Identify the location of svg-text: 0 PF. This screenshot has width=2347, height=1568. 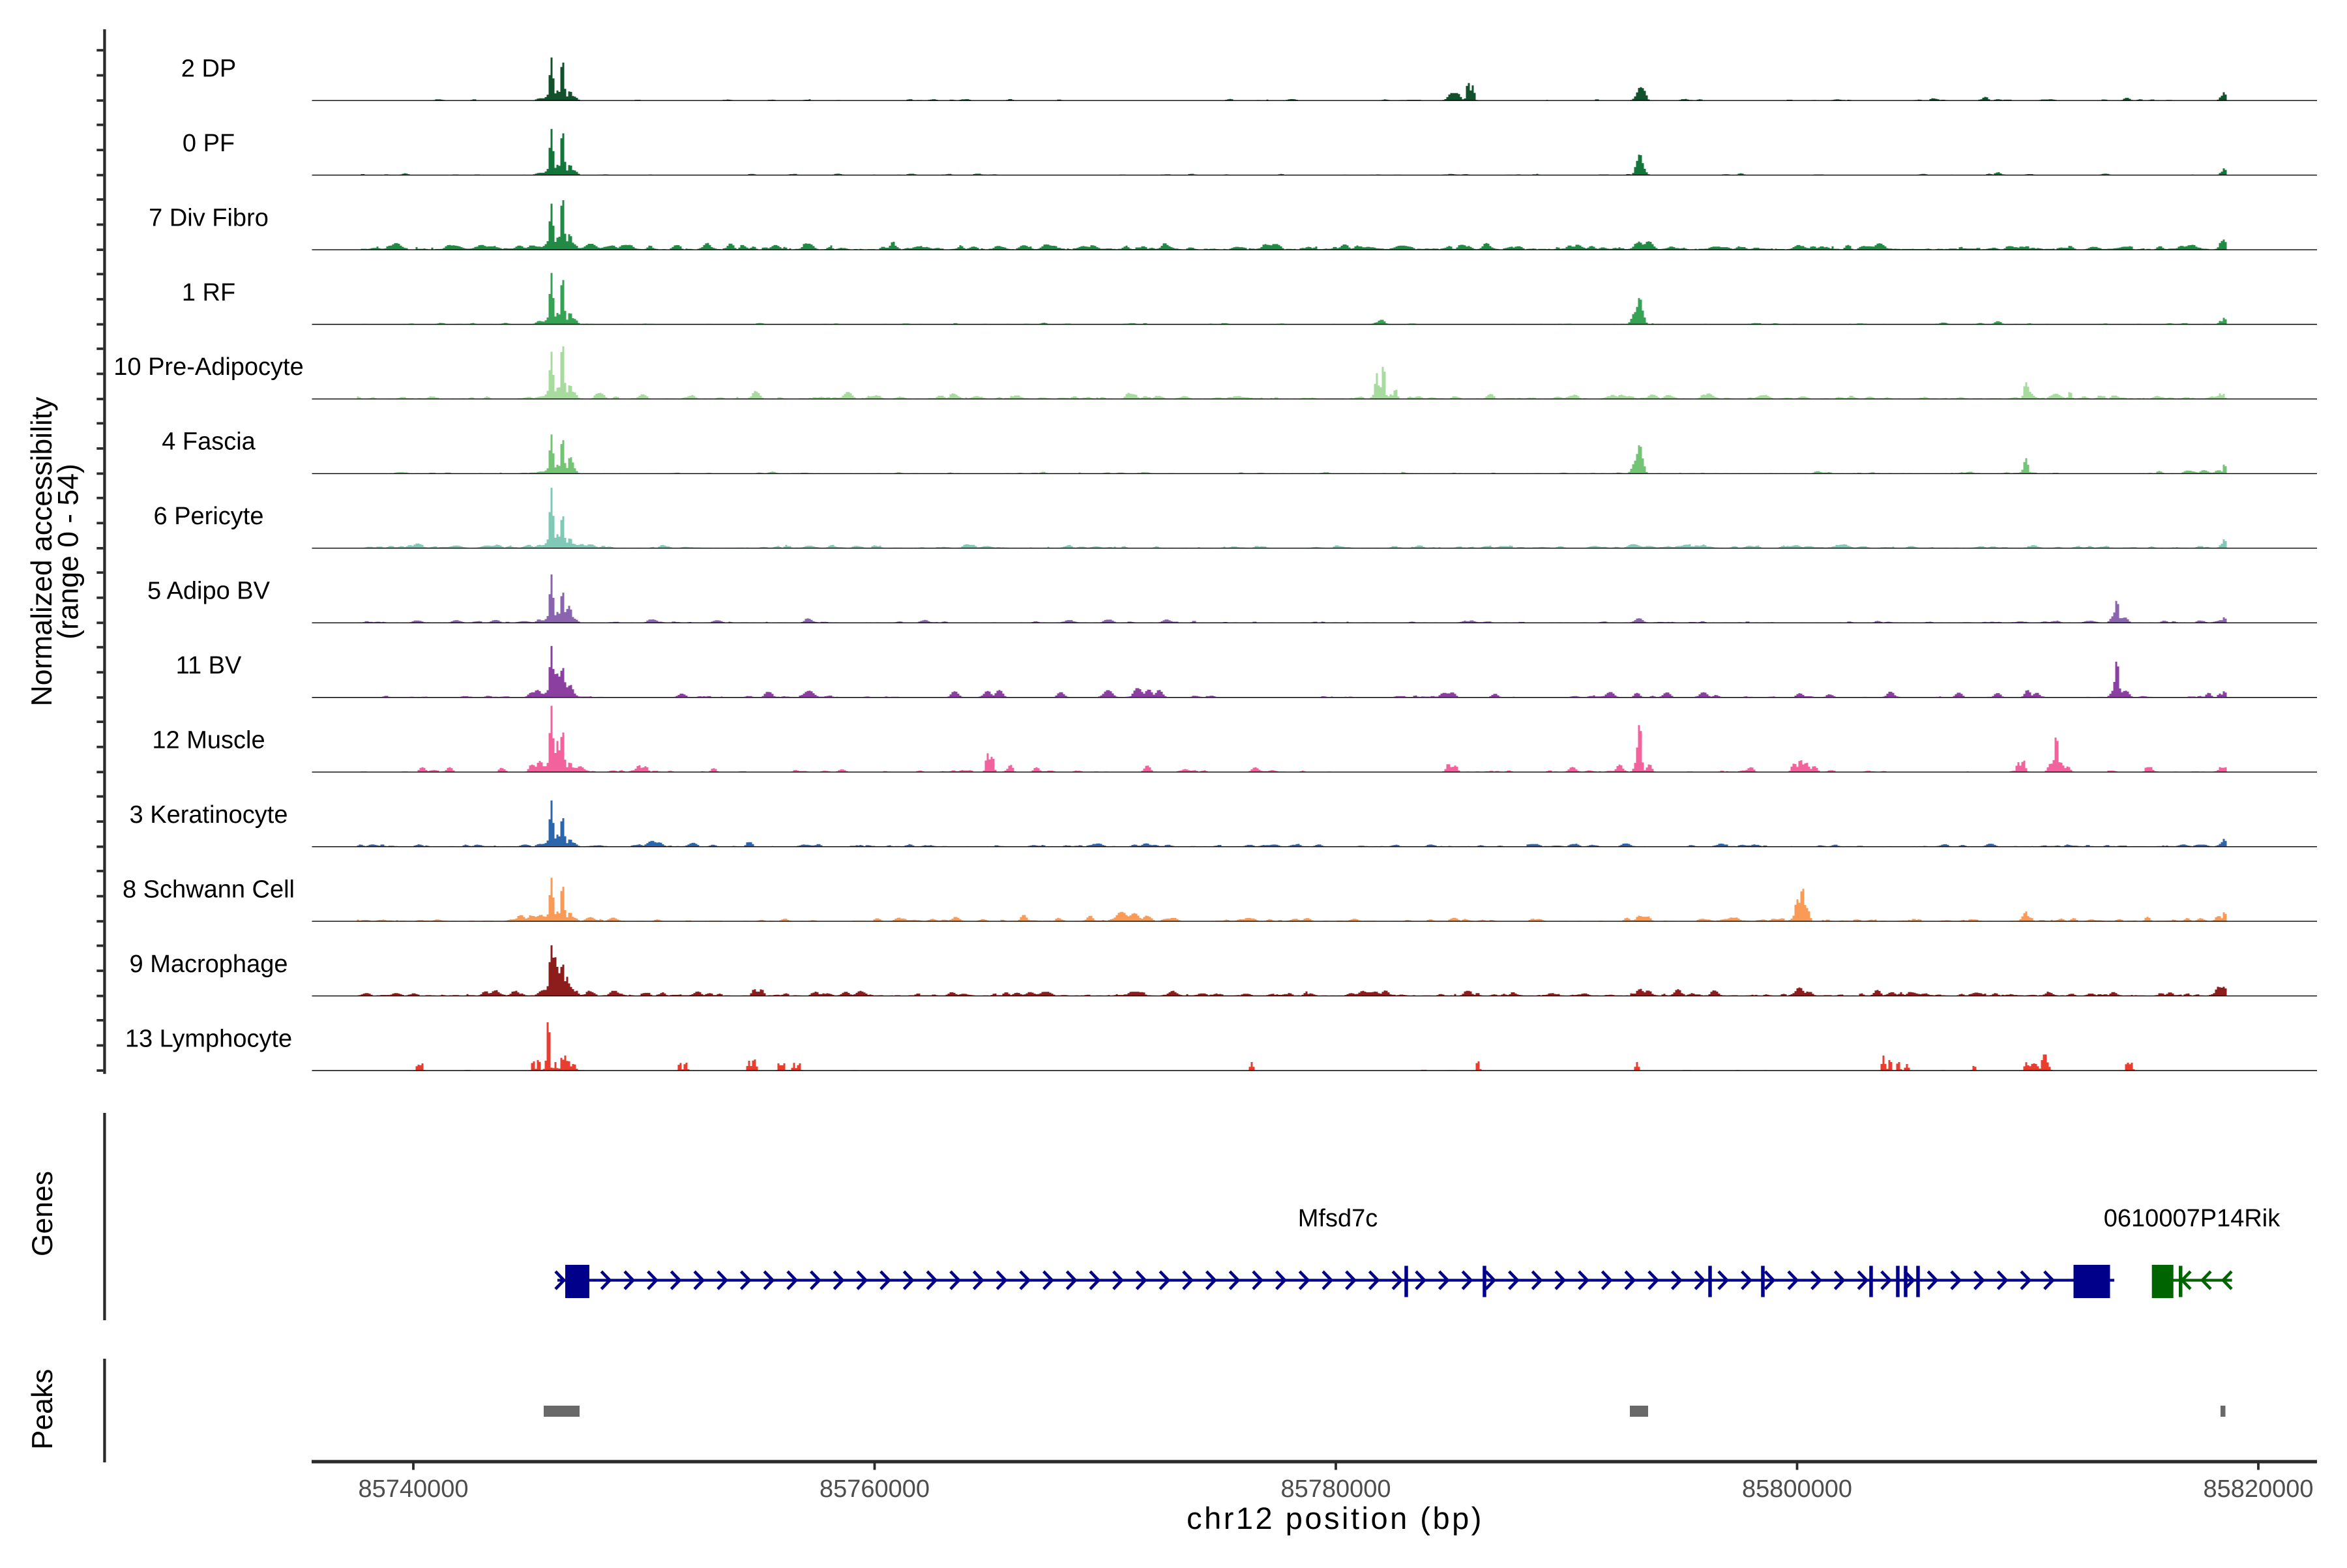
(209, 144).